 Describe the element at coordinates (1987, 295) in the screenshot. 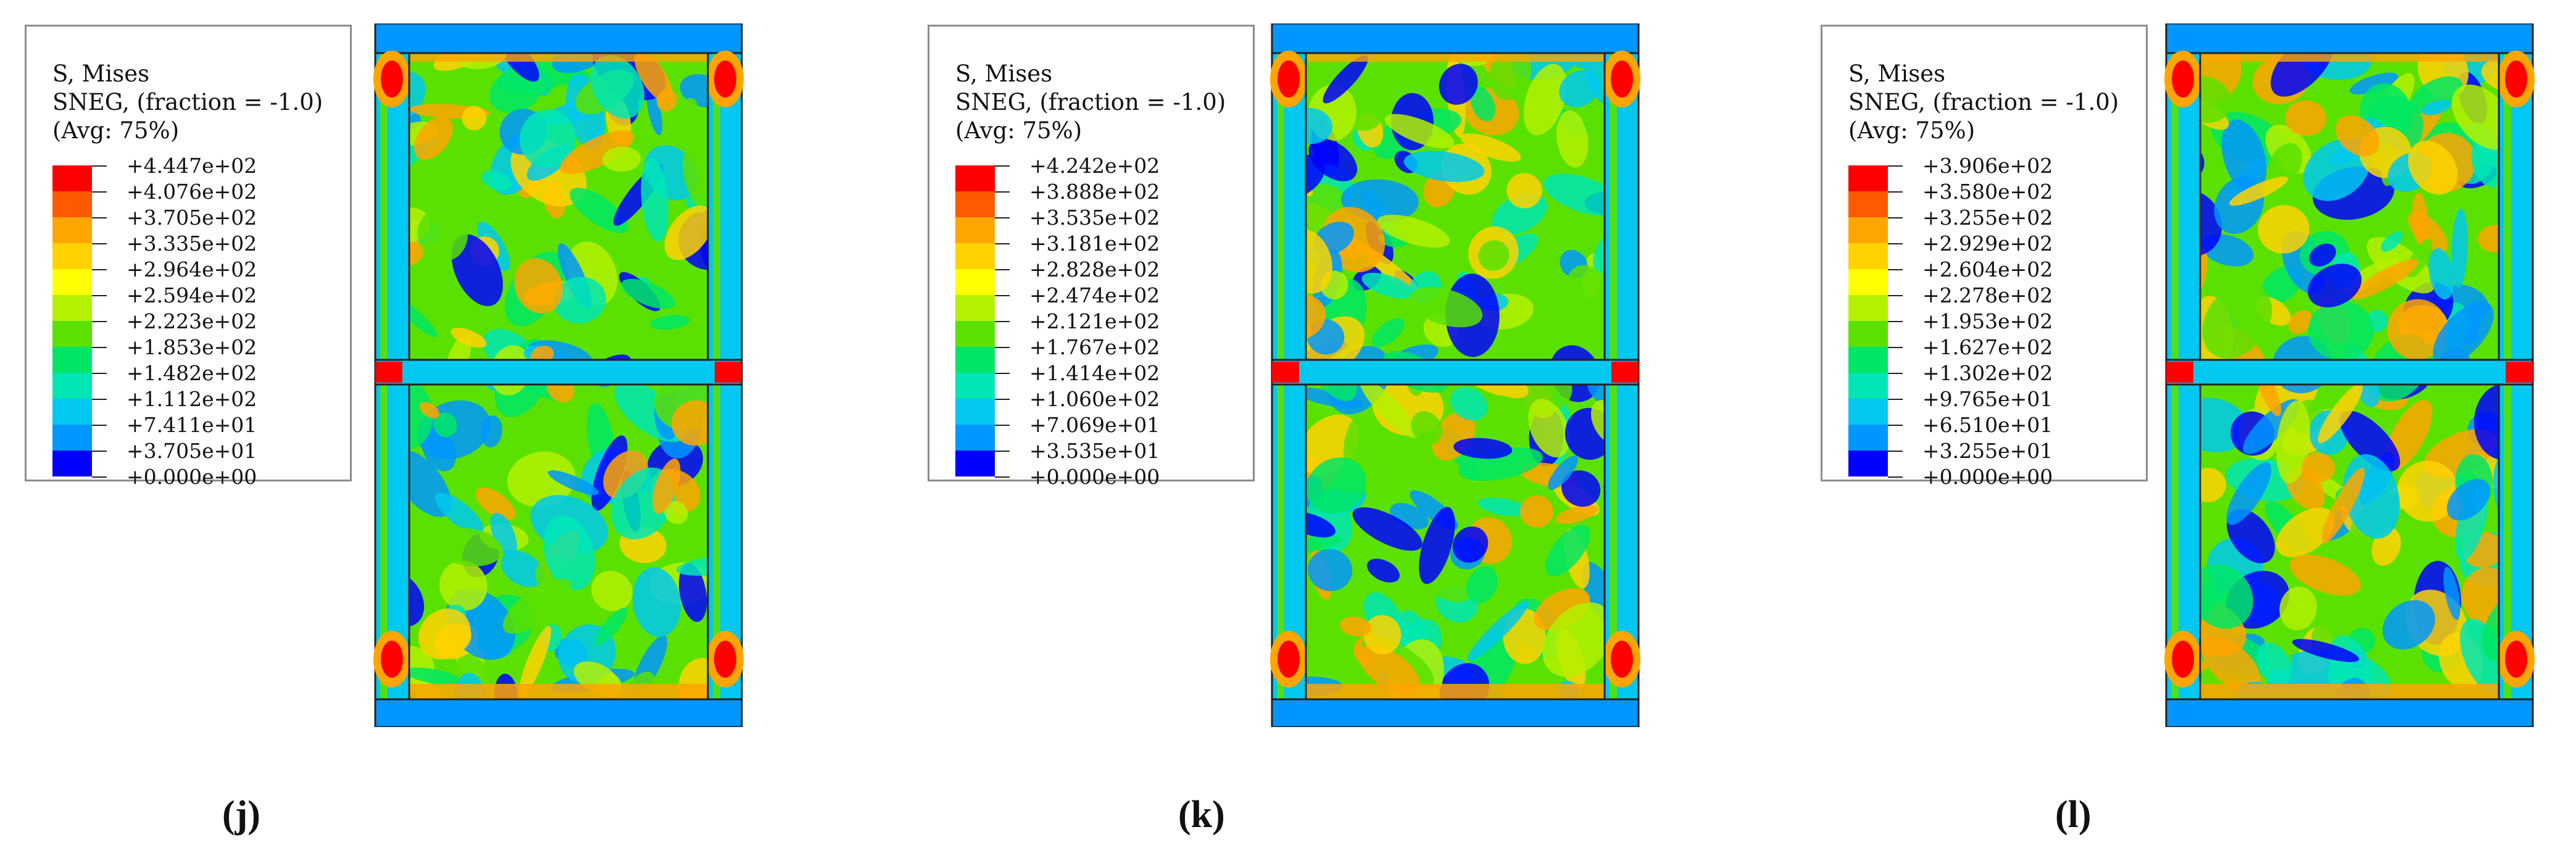

I see `scale-tick-label: +2.278e+02` at that location.